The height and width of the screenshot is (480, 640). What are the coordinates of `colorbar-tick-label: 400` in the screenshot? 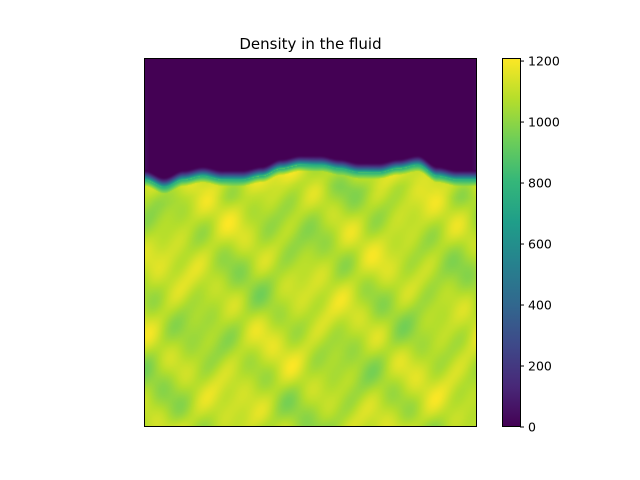 It's located at (540, 305).